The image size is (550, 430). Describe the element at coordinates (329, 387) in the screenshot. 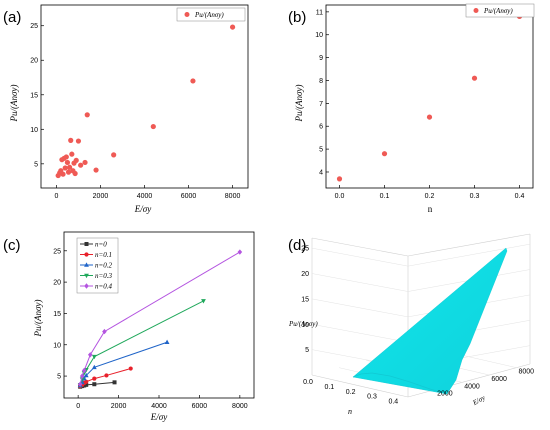

I see `x-tick-label-d: 0.1` at that location.